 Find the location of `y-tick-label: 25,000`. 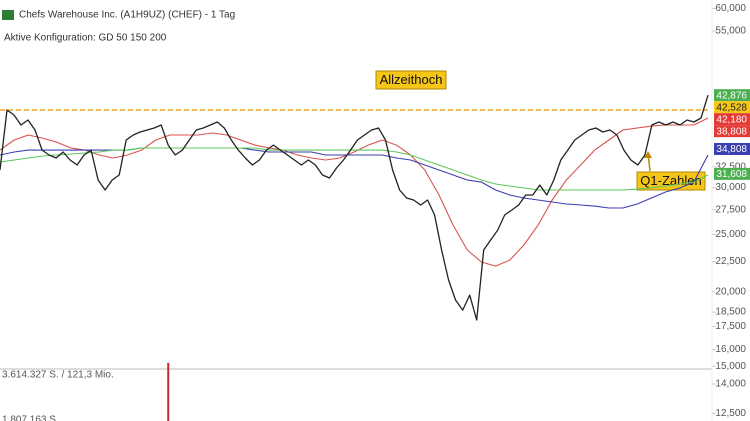

y-tick-label: 25,000 is located at coordinates (730, 234).